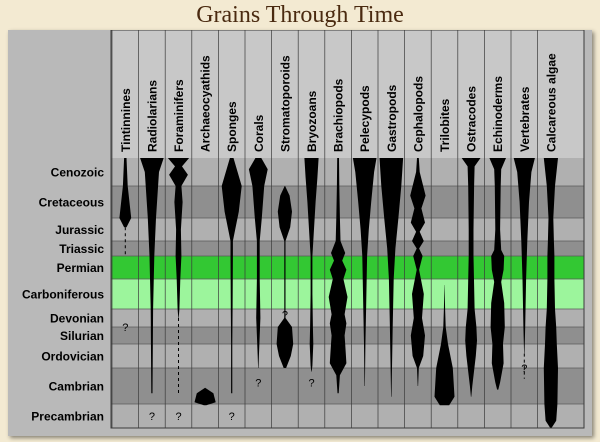  Describe the element at coordinates (524, 369) in the screenshot. I see `uncertain-mark-vertebrates: ?` at that location.